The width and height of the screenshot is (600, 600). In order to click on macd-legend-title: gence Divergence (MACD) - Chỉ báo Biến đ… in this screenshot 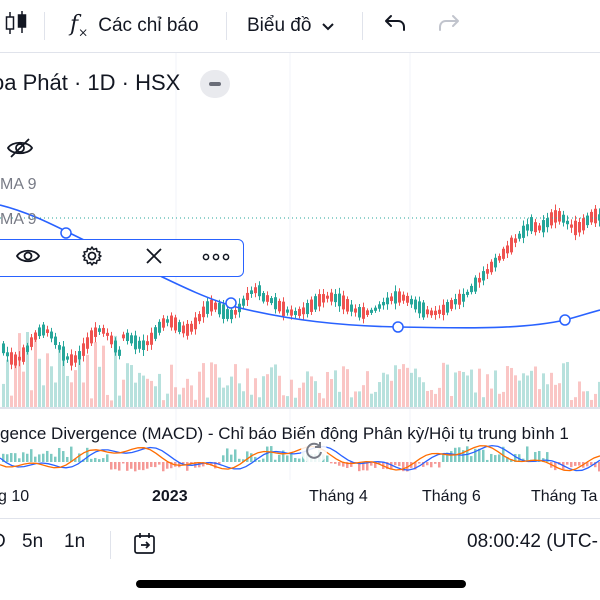, I will do `click(284, 433)`.